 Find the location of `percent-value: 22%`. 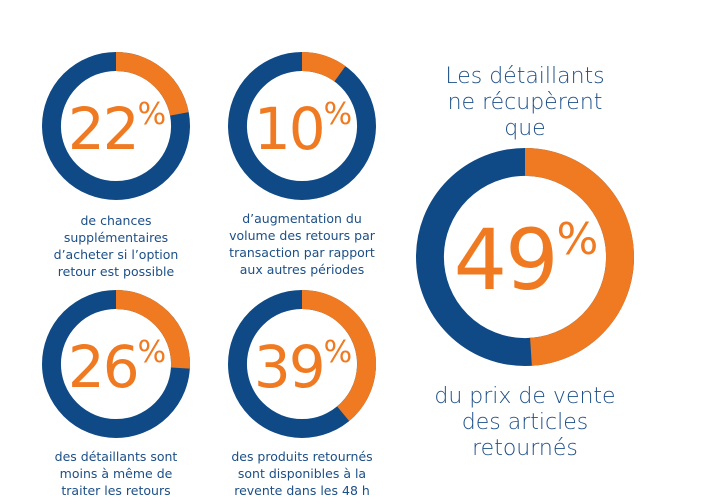

percent-value: 22% is located at coordinates (116, 128).